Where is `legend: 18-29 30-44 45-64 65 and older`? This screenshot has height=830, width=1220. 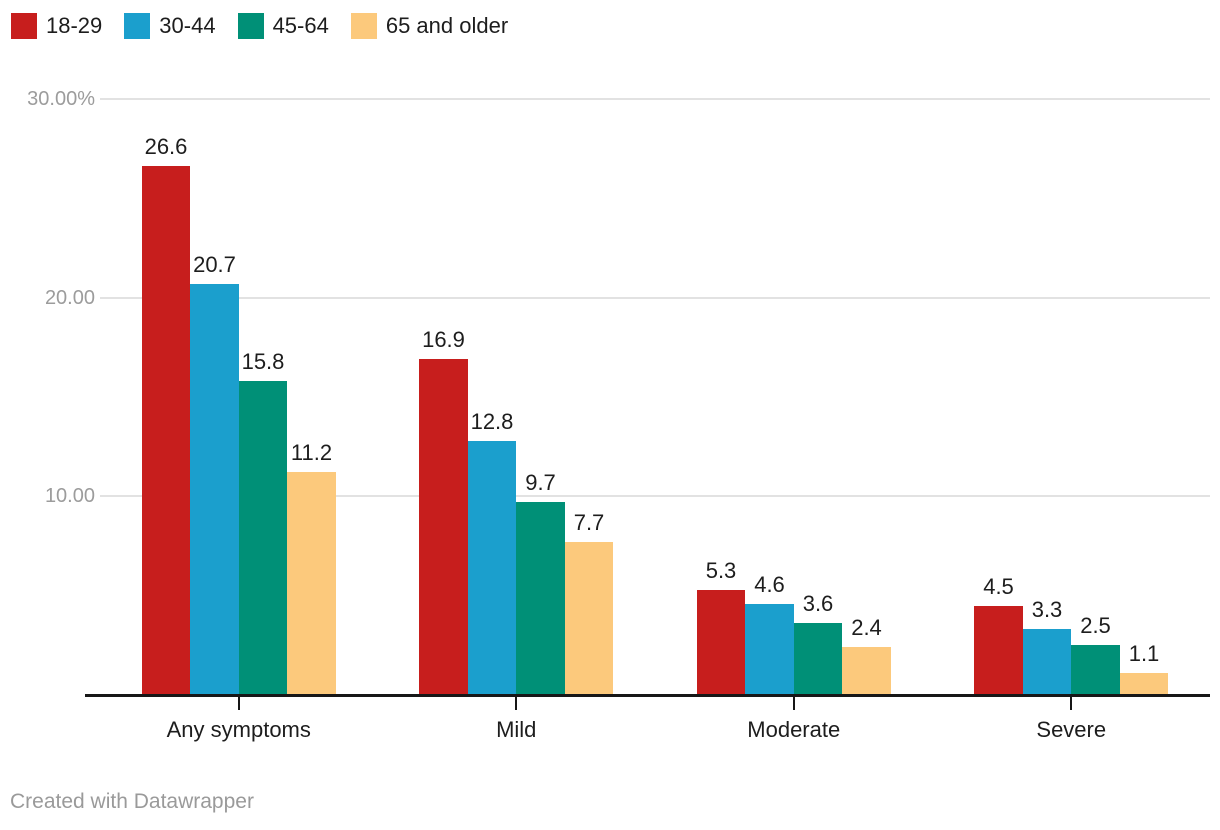
legend: 18-29 30-44 45-64 65 and older is located at coordinates (259, 26).